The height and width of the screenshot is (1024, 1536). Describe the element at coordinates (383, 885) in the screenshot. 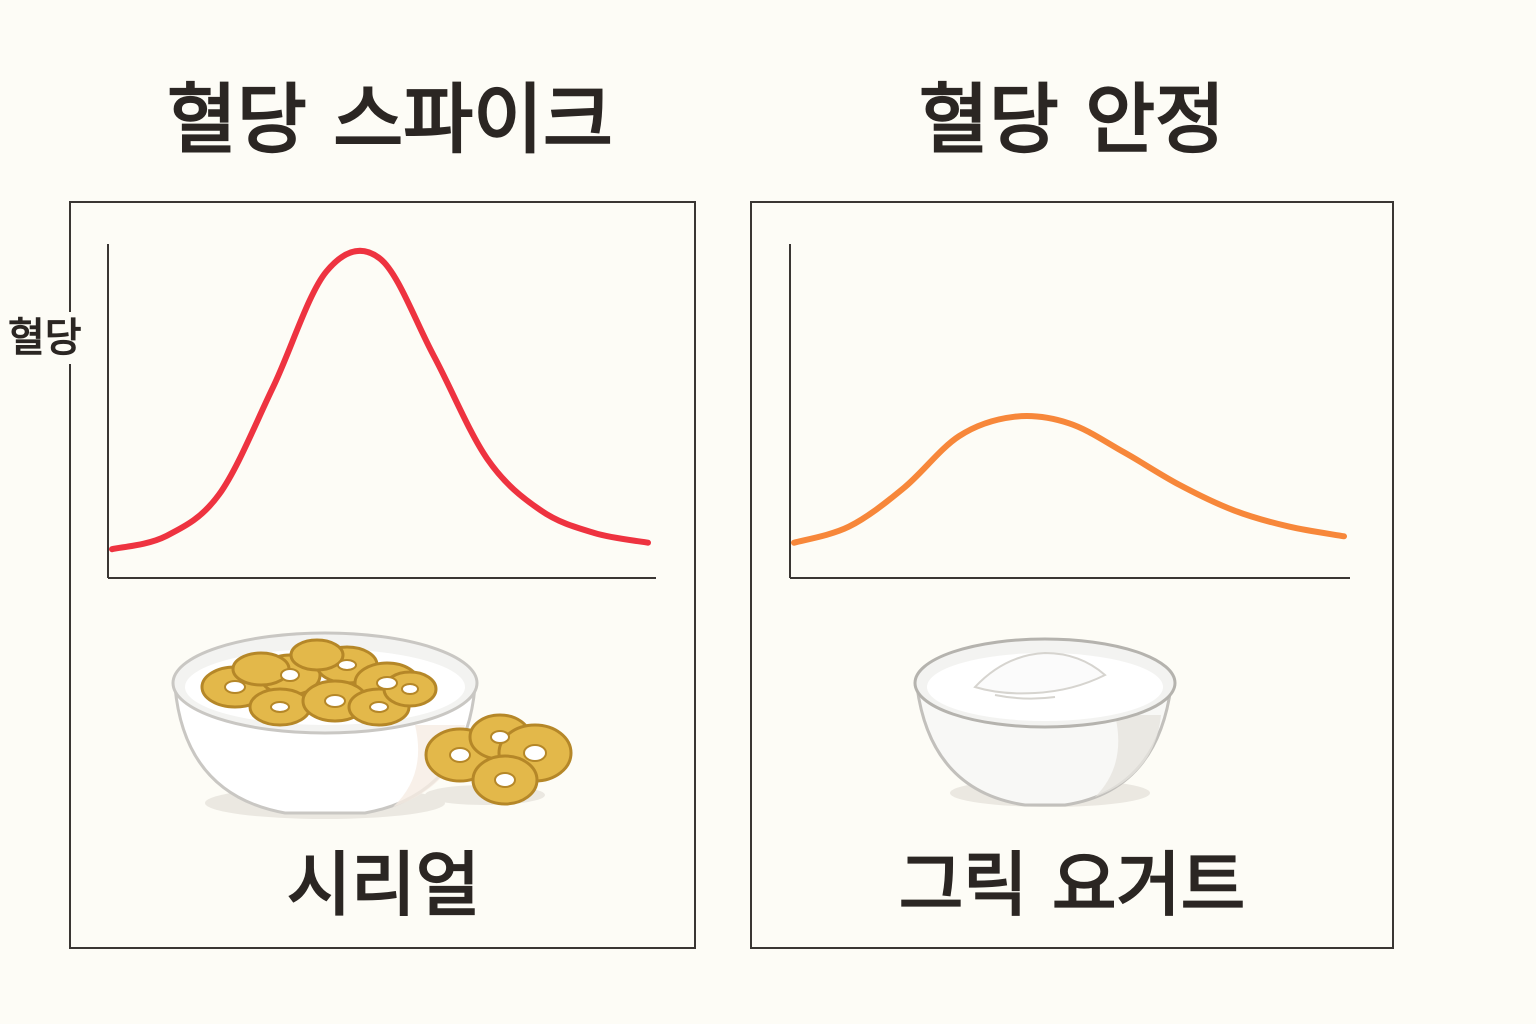

I see `food-label-left: 시리얼` at that location.